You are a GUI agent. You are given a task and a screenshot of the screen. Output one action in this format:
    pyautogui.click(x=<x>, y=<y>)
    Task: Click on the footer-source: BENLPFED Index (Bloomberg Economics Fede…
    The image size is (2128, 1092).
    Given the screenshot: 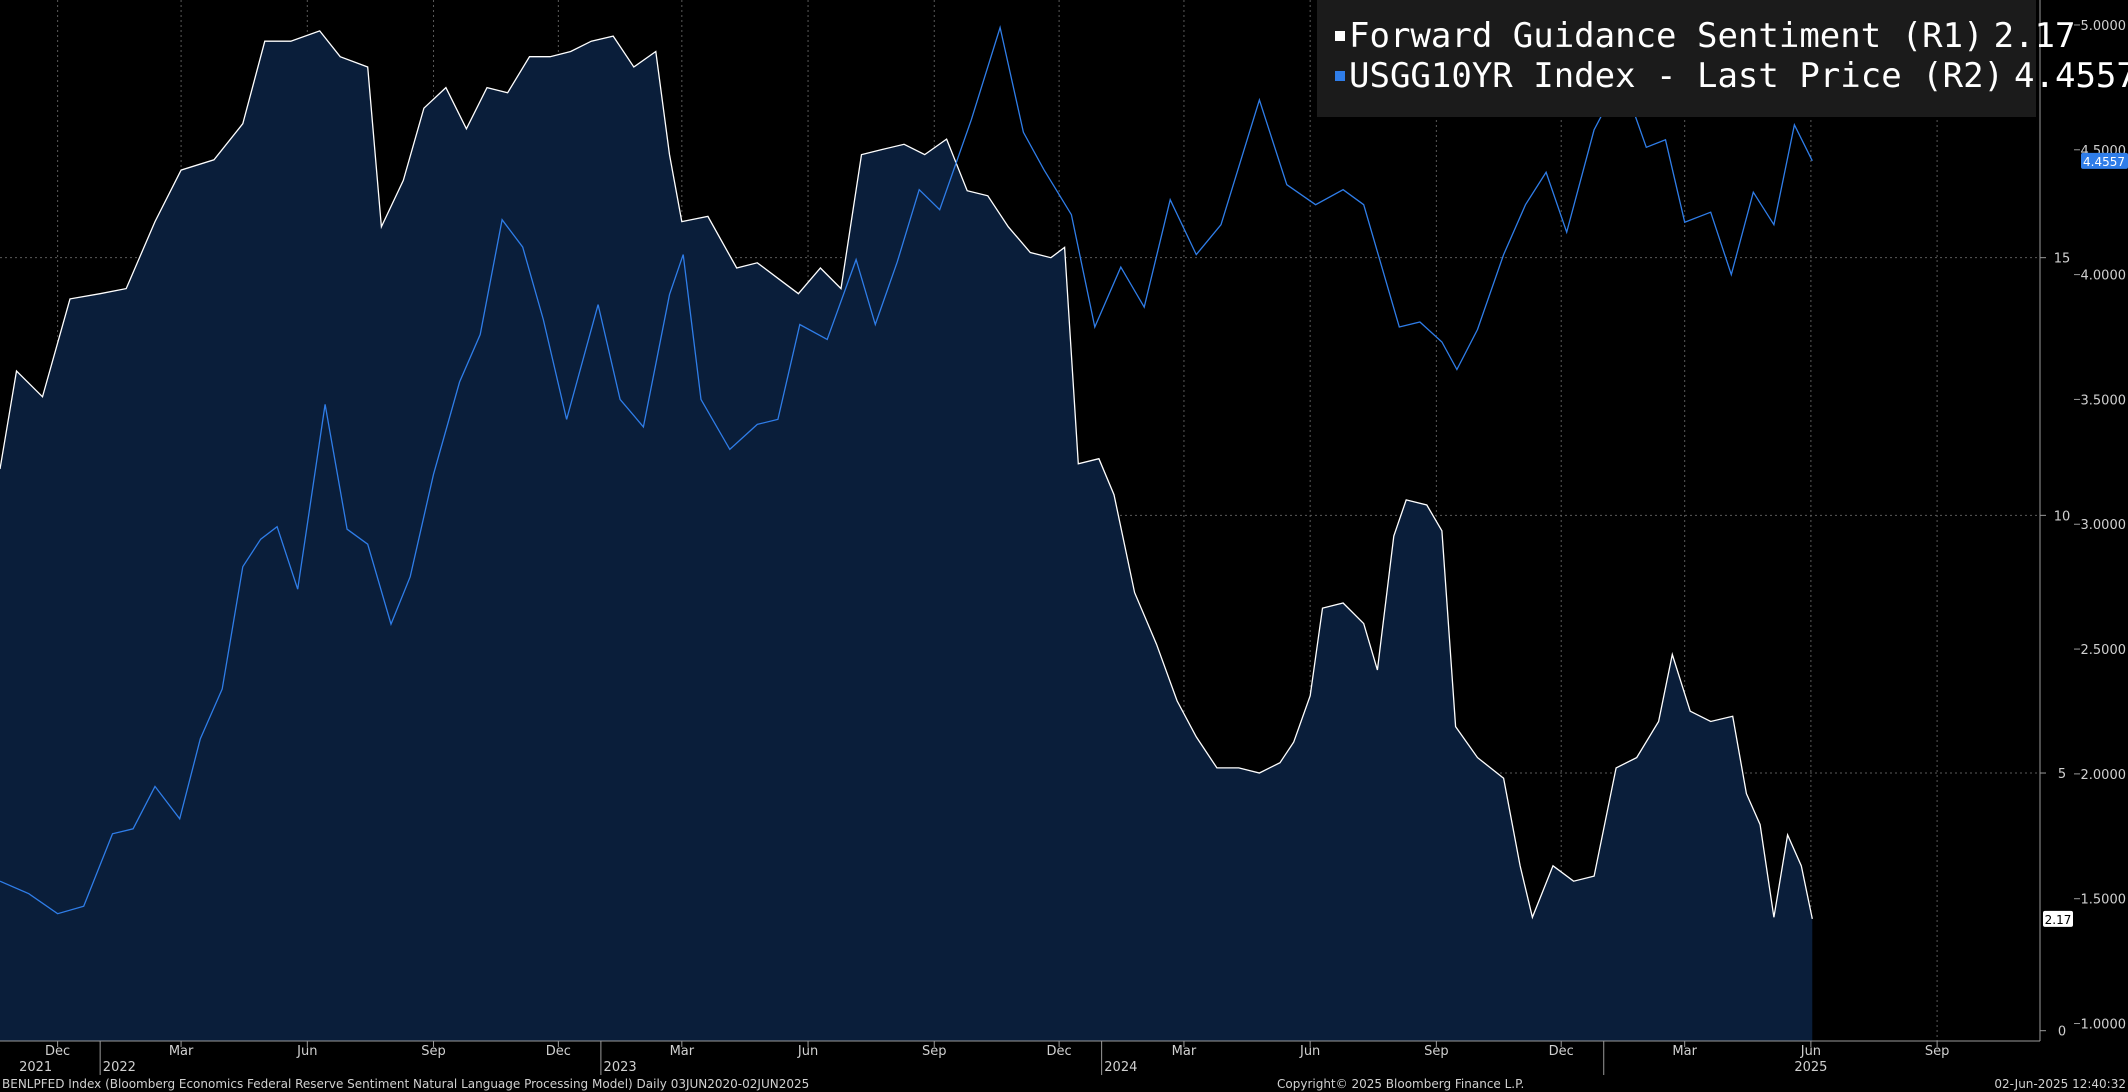 What is the action you would take?
    pyautogui.click(x=406, y=1084)
    